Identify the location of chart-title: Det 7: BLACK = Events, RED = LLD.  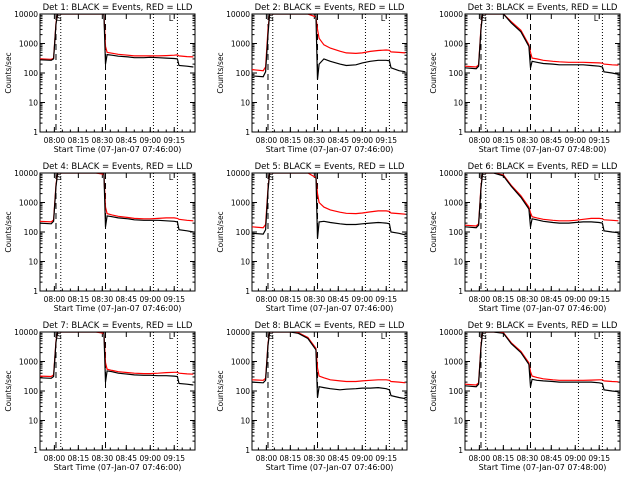
(118, 326).